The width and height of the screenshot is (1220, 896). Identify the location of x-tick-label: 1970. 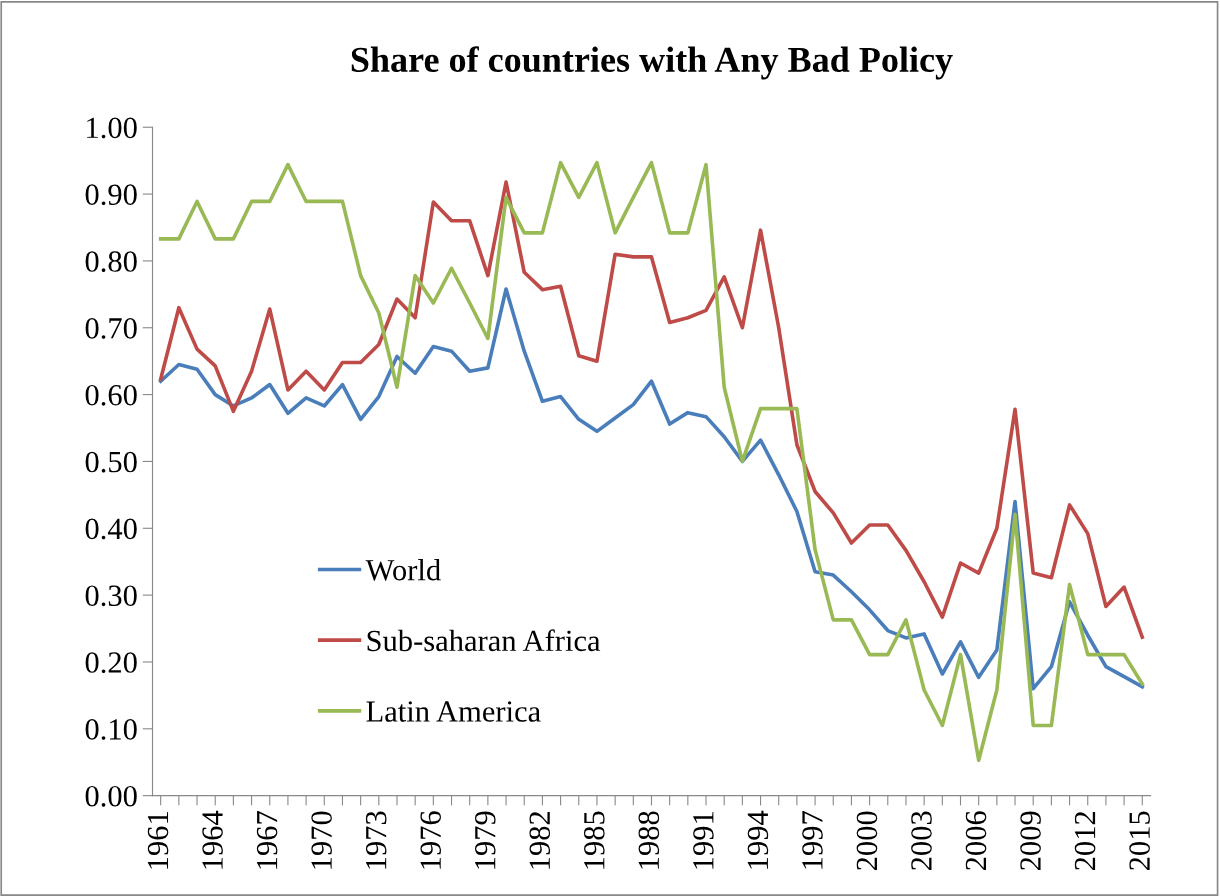
(321, 840).